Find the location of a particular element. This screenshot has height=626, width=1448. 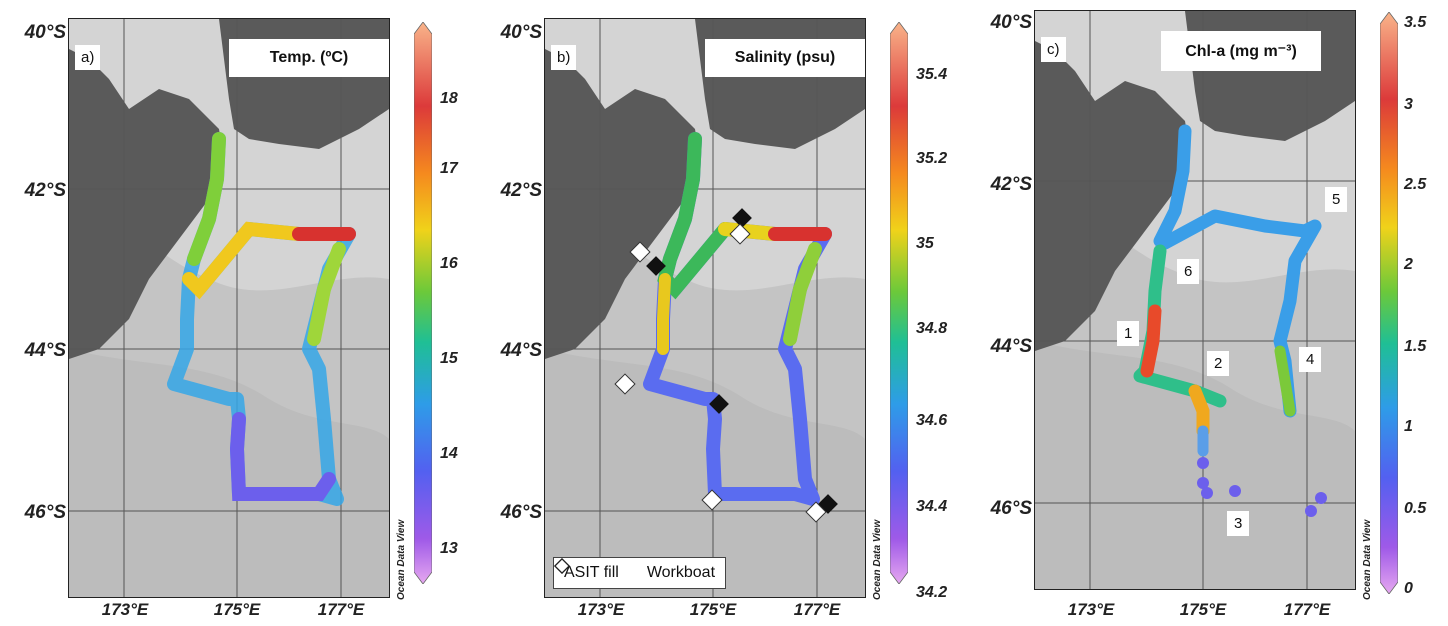

marker-legend: ASIT fill Workboat is located at coordinates (640, 573).